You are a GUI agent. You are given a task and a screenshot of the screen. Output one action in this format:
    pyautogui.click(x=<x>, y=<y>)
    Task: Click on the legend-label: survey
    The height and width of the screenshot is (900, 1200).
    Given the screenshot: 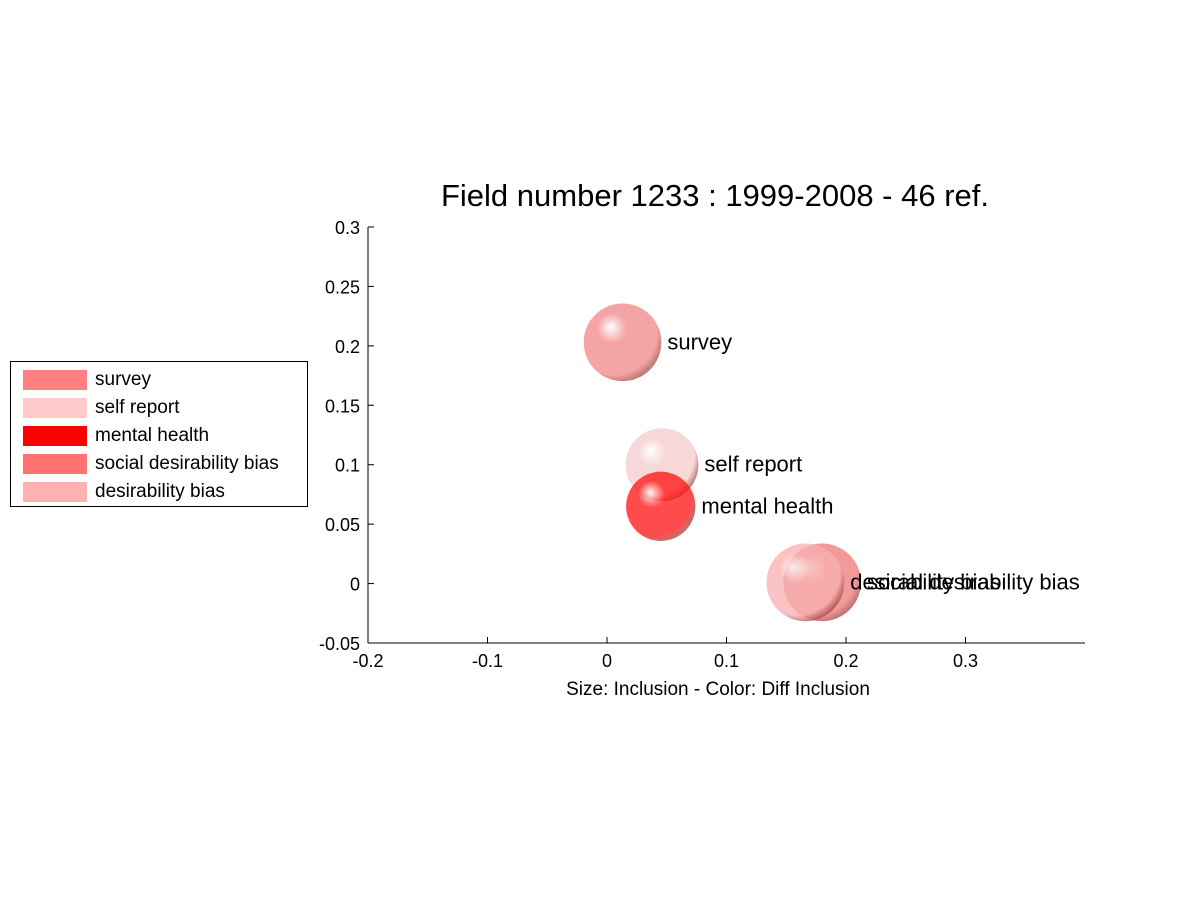 What is the action you would take?
    pyautogui.click(x=123, y=379)
    